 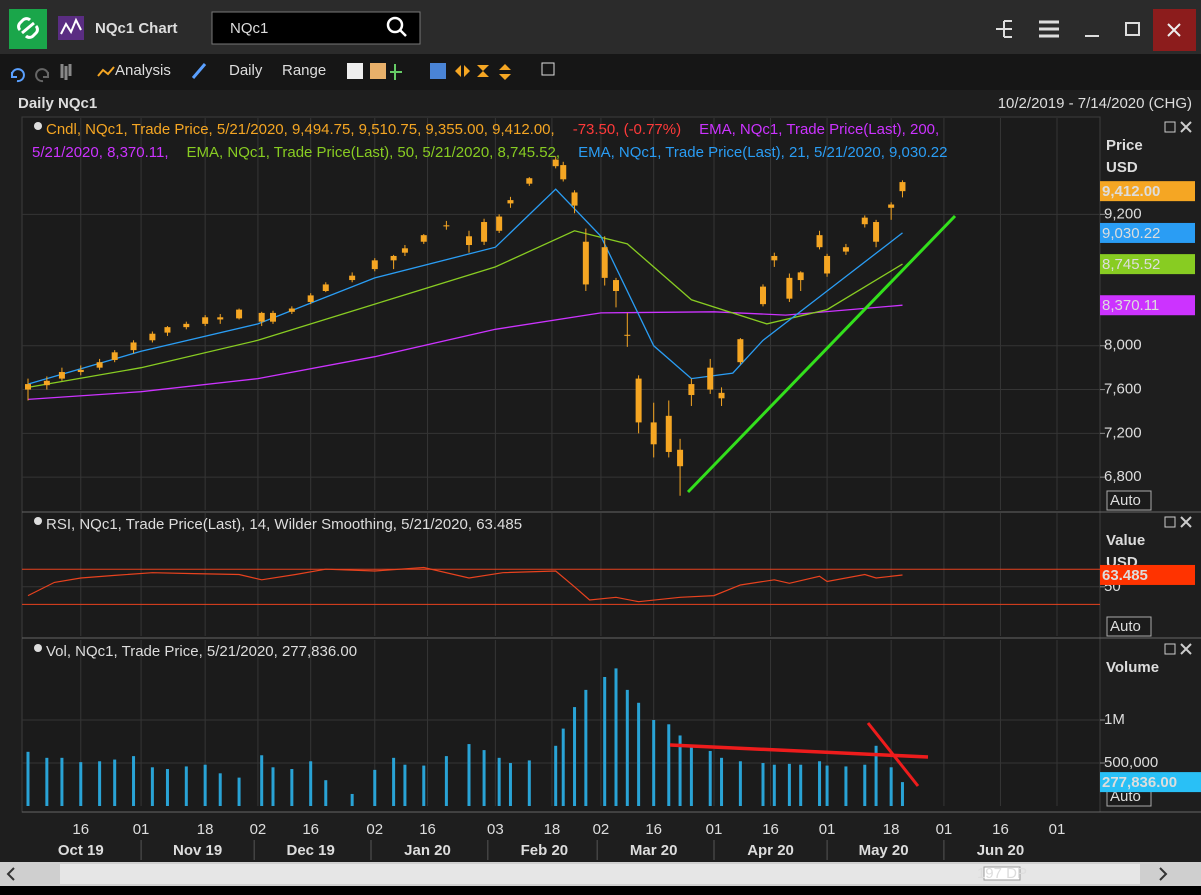 I want to click on analysis-menu: Analysis, so click(x=143, y=70).